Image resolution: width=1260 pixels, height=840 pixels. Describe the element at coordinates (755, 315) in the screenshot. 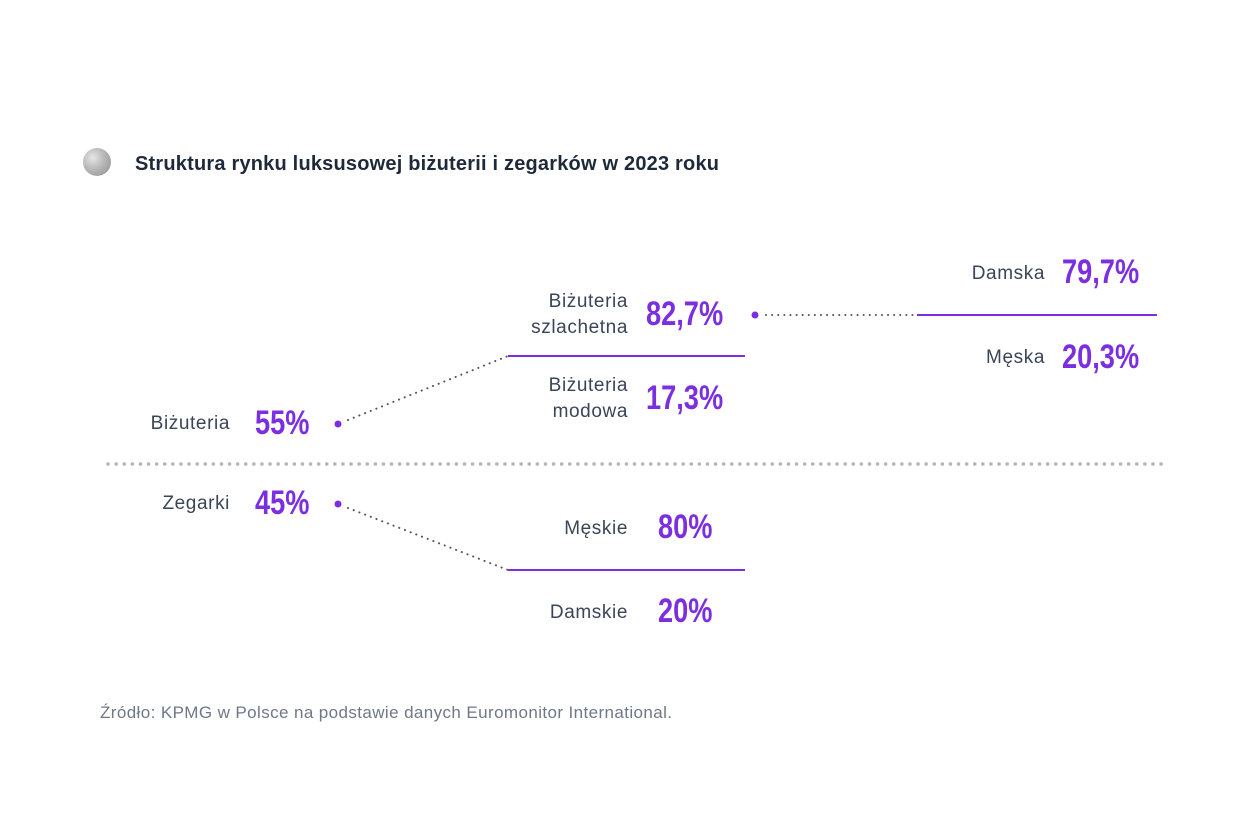

I see `szl-dot` at that location.